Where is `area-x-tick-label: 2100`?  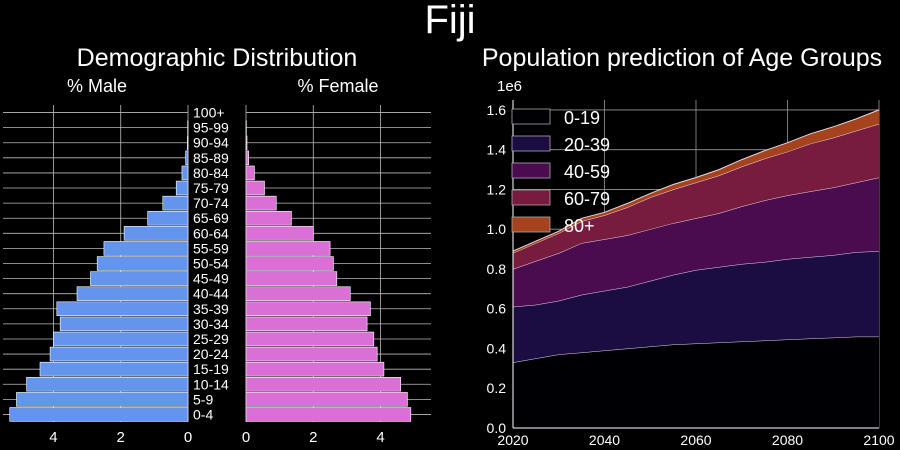 area-x-tick-label: 2100 is located at coordinates (878, 440).